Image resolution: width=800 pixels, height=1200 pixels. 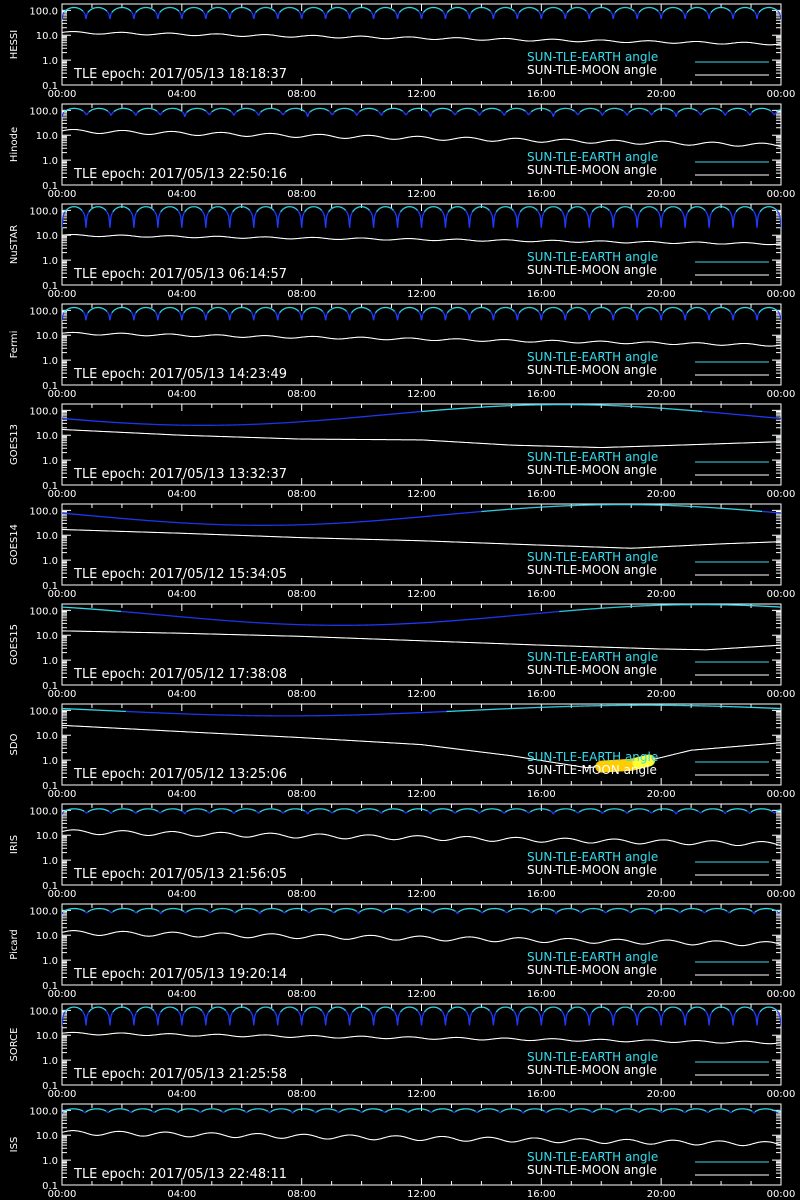 What do you see at coordinates (421, 239) in the screenshot?
I see `moon-angle-line` at bounding box center [421, 239].